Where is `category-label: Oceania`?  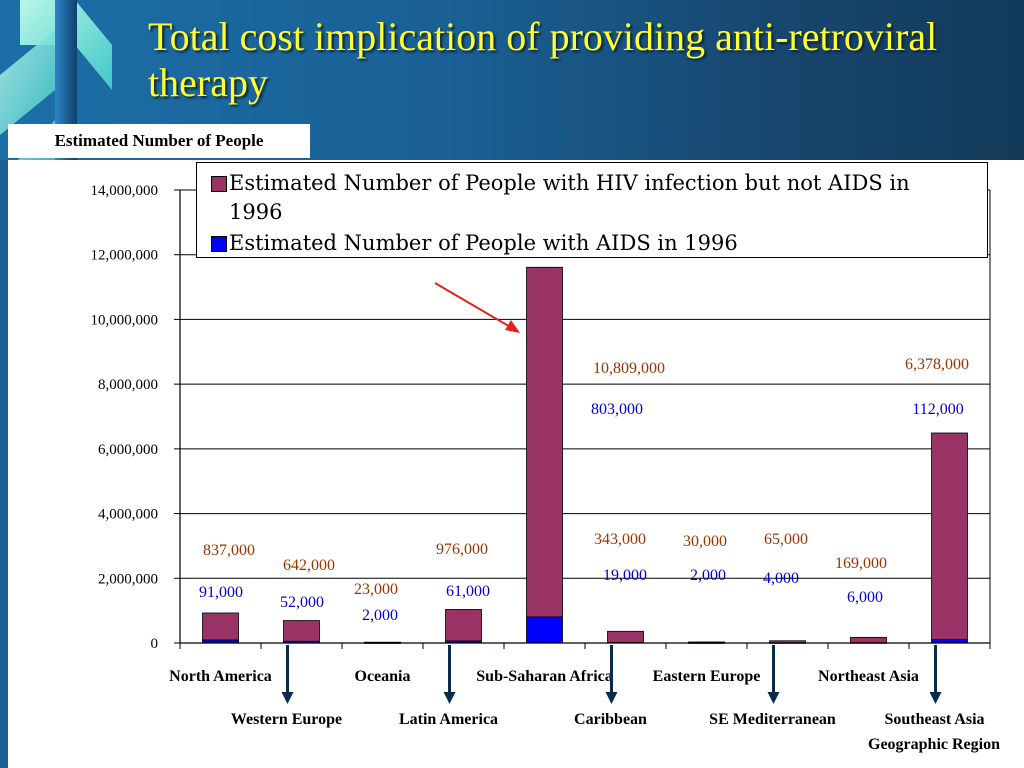
category-label: Oceania is located at coordinates (383, 676).